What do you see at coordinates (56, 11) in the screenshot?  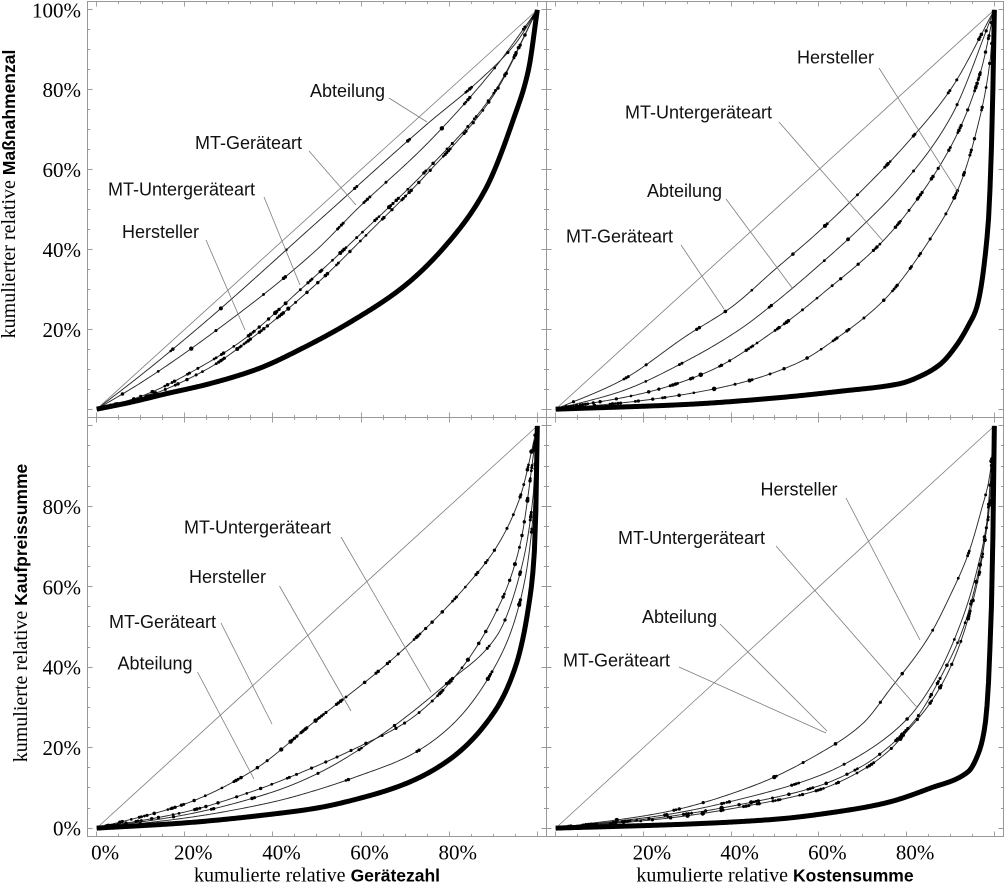 I see `svg-text: 100%` at bounding box center [56, 11].